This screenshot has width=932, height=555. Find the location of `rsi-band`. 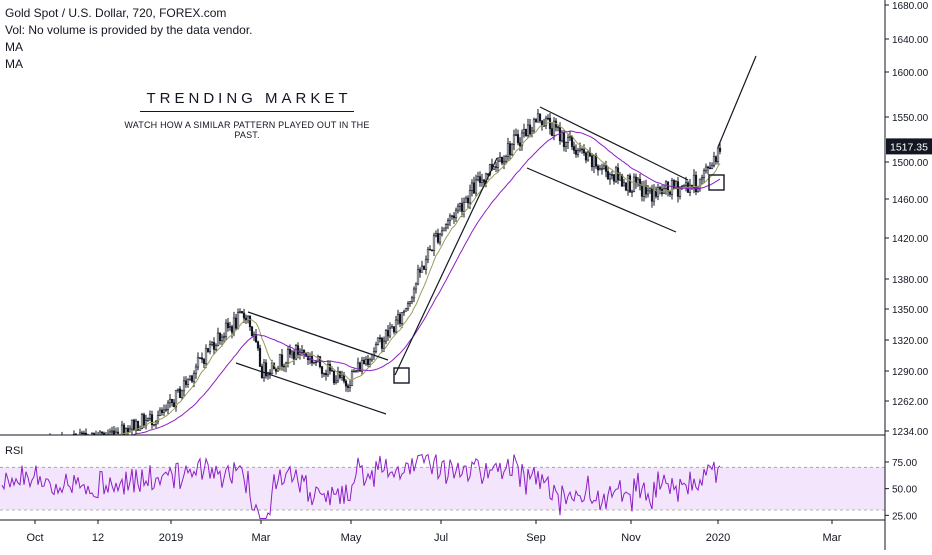

rsi-band is located at coordinates (442, 488).